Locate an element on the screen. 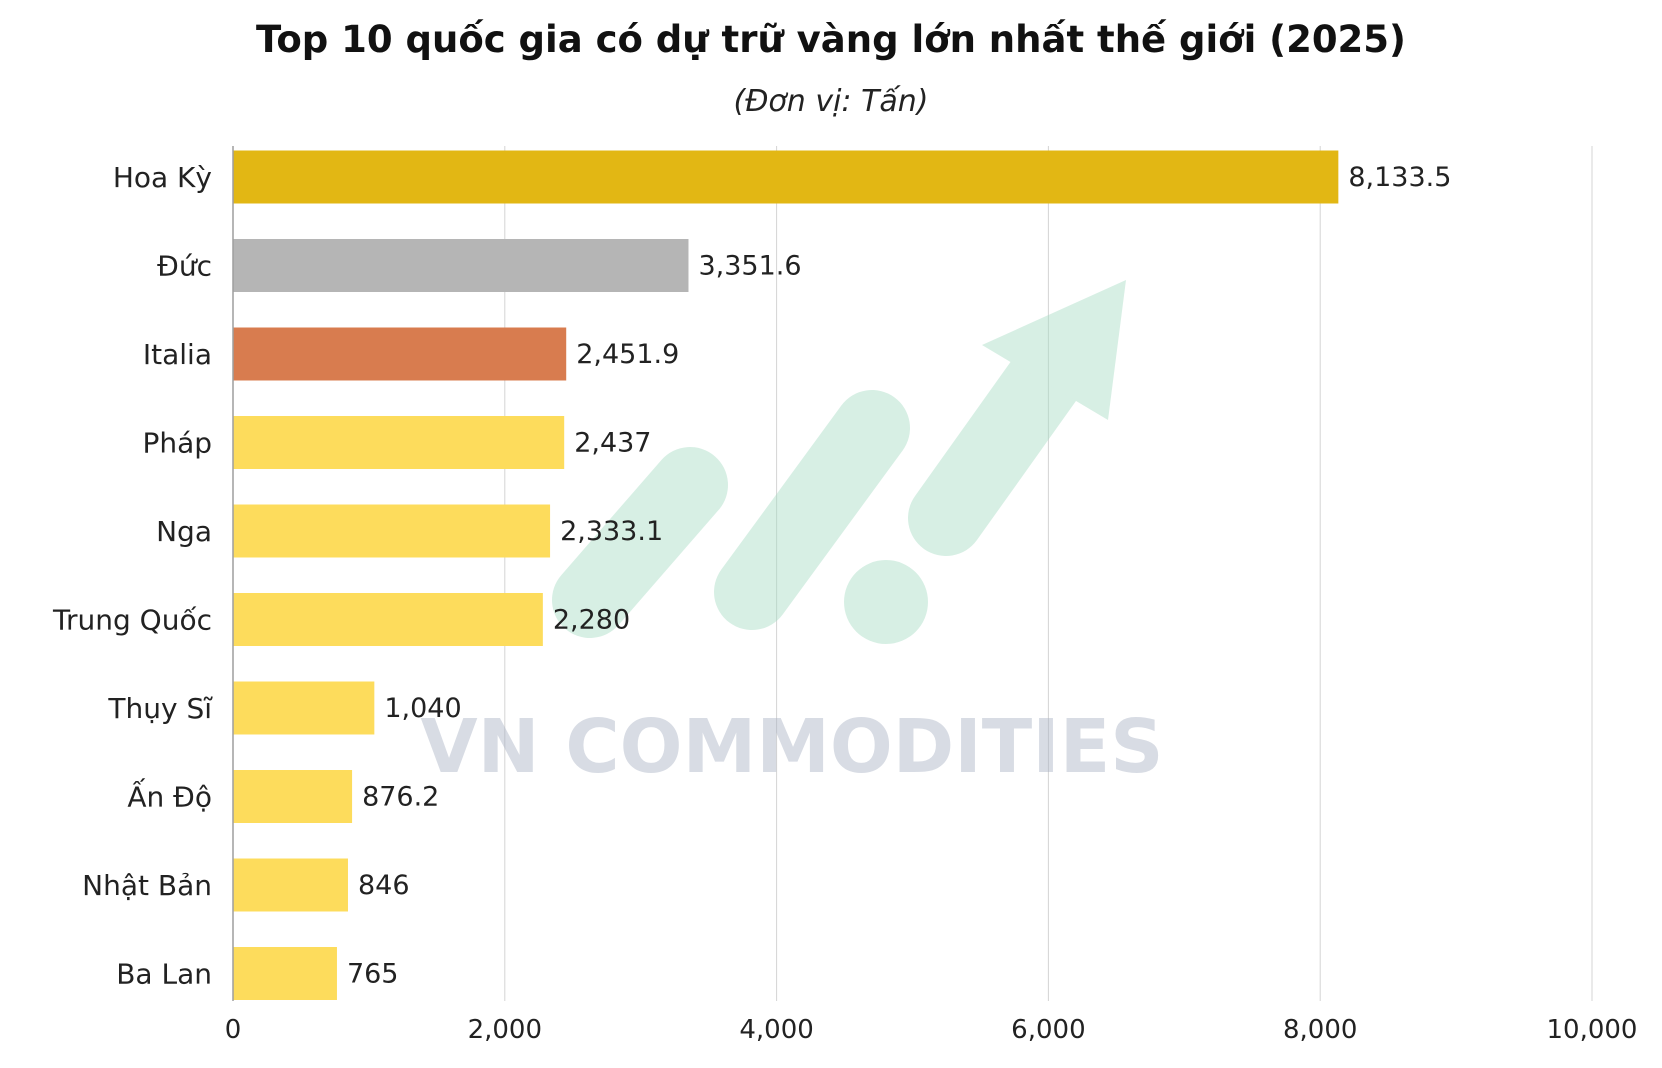  category-label: Đức is located at coordinates (184, 266).